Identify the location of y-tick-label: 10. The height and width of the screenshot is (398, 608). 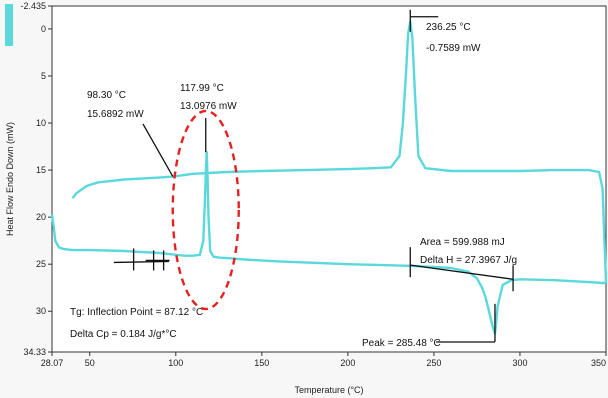
(41, 123).